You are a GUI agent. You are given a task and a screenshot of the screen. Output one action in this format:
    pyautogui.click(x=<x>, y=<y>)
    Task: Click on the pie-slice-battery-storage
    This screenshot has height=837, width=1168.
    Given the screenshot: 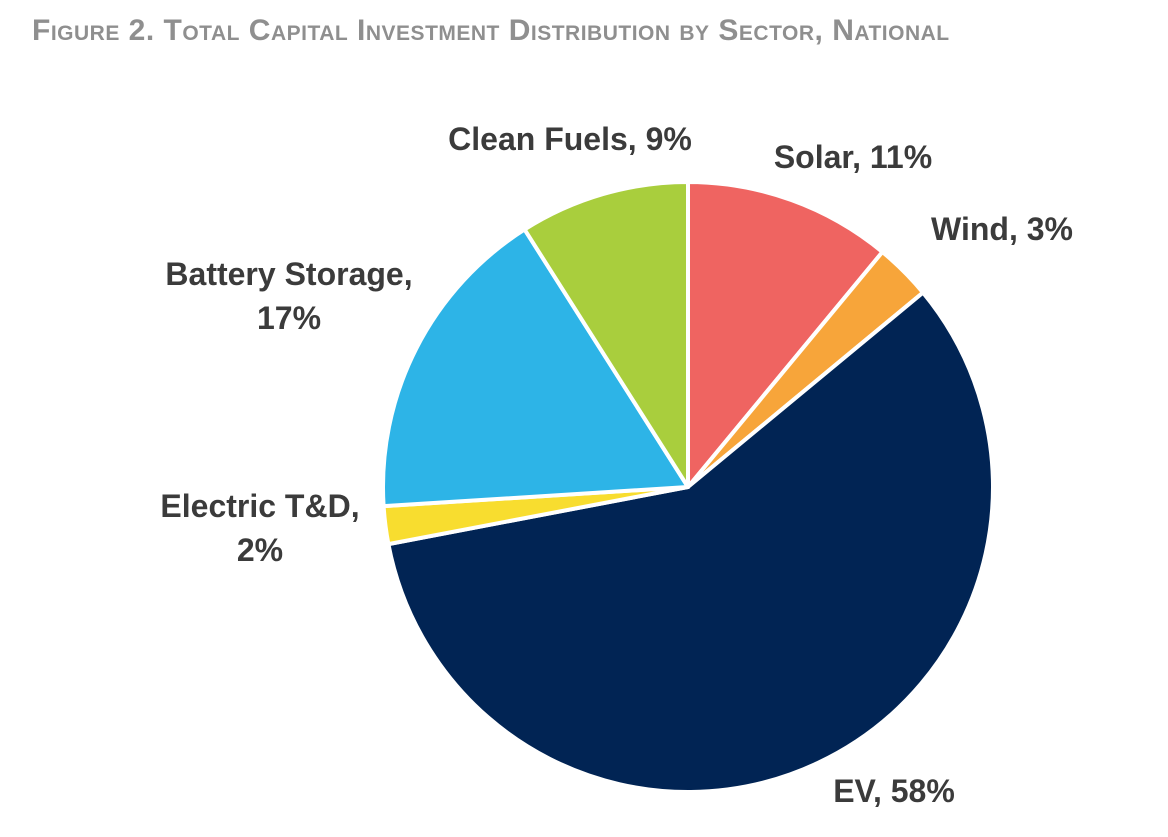 What is the action you would take?
    pyautogui.click(x=535, y=368)
    